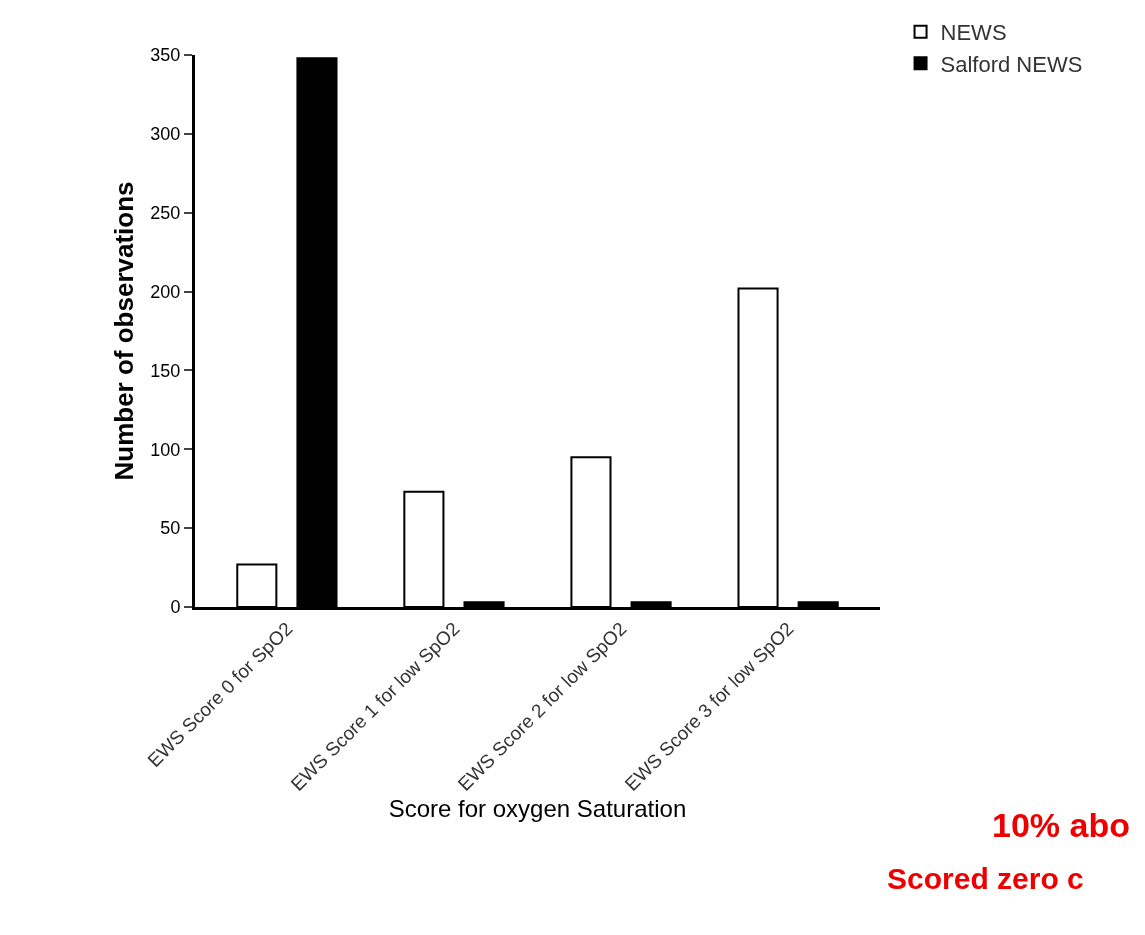 This screenshot has width=1145, height=935. I want to click on y-tick-label: 0, so click(175, 607).